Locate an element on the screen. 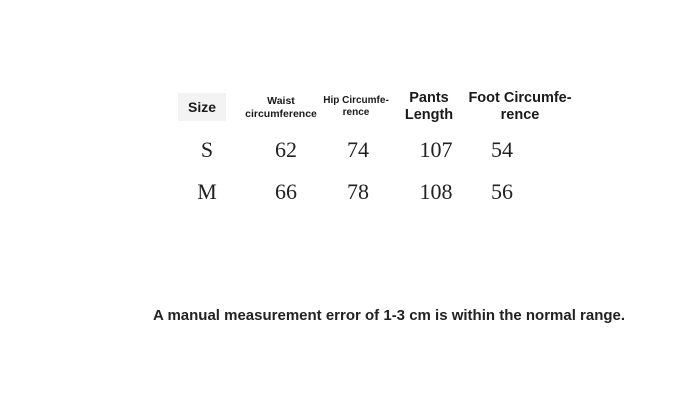 The image size is (700, 400). header-foot: Foot Circumfe- rence is located at coordinates (519, 107).